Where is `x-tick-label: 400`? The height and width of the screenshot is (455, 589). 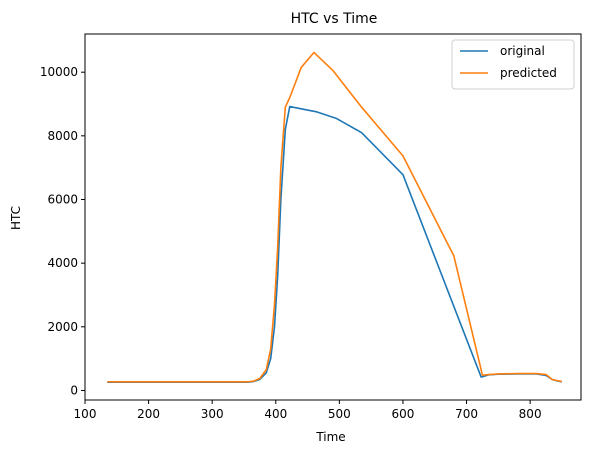 x-tick-label: 400 is located at coordinates (275, 414).